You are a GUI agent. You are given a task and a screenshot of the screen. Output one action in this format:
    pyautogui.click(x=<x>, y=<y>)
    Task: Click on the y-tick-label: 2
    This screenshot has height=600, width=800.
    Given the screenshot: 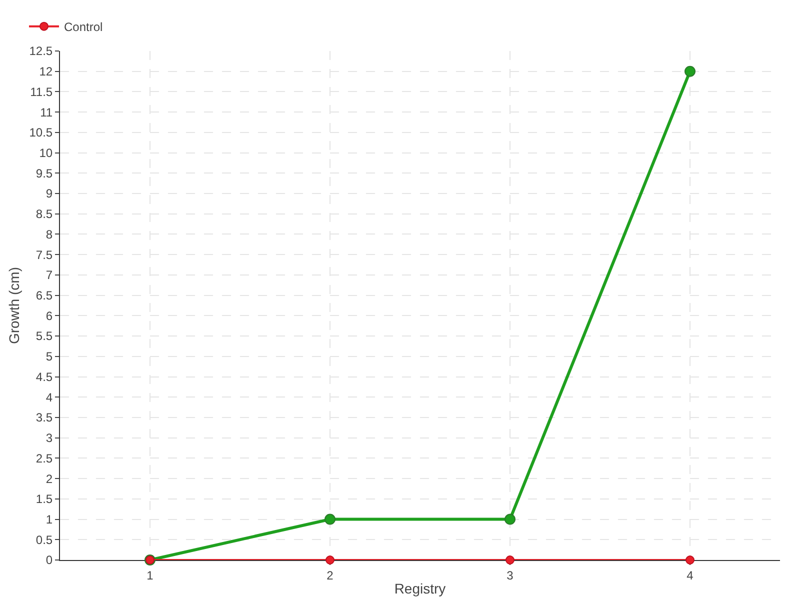 What is the action you would take?
    pyautogui.click(x=49, y=479)
    